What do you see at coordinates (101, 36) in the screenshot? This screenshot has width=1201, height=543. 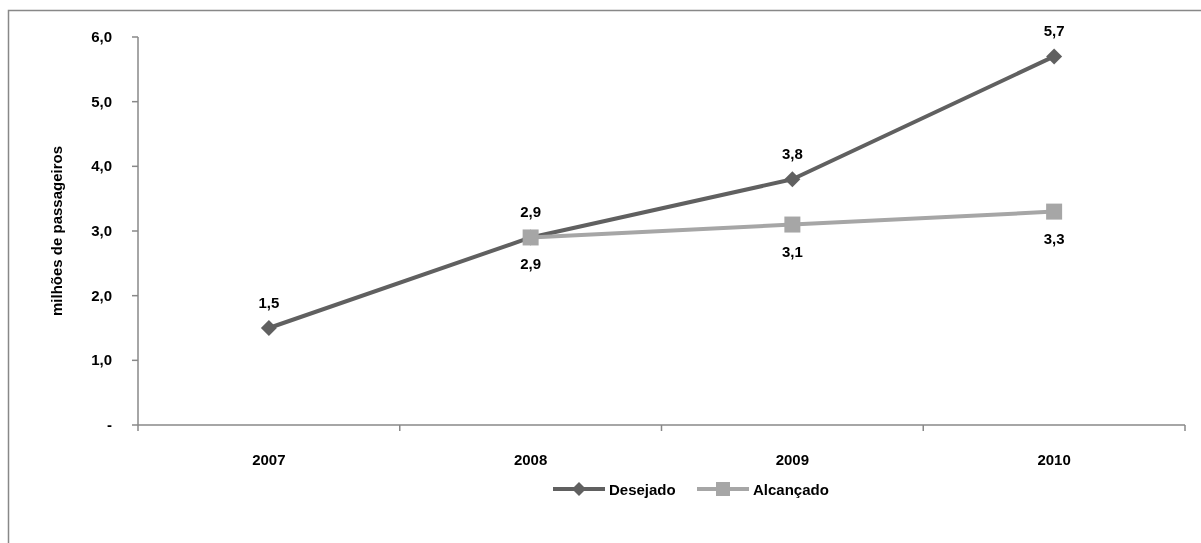 I see `y-tick-label: 6,0` at bounding box center [101, 36].